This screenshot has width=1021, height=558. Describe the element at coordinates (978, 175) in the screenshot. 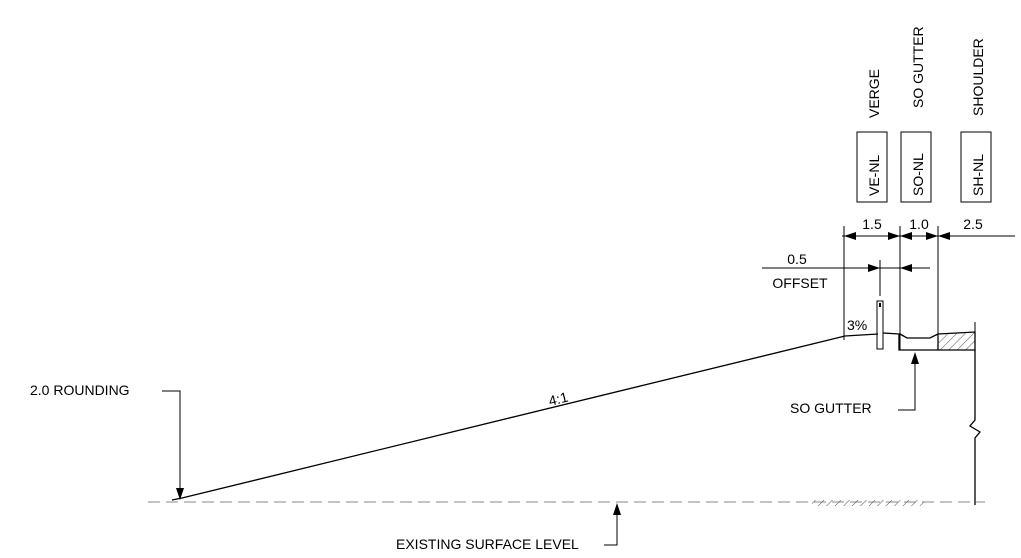

I see `shoulder-code: SH-NL` at that location.